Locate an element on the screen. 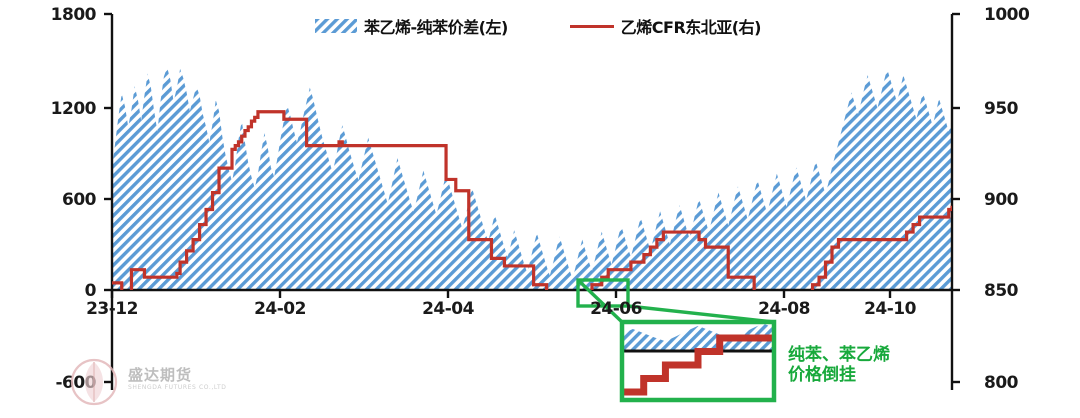 The image size is (1080, 418). x-axis-tick-label-2408: 24-08 is located at coordinates (784, 309).